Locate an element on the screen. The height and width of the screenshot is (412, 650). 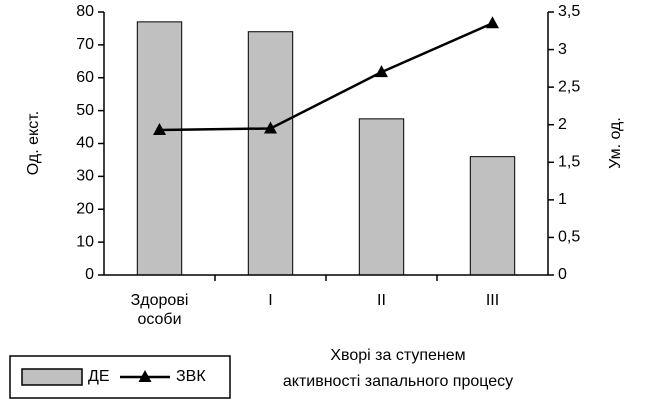
y-tick-label: 50 is located at coordinates (85, 110).